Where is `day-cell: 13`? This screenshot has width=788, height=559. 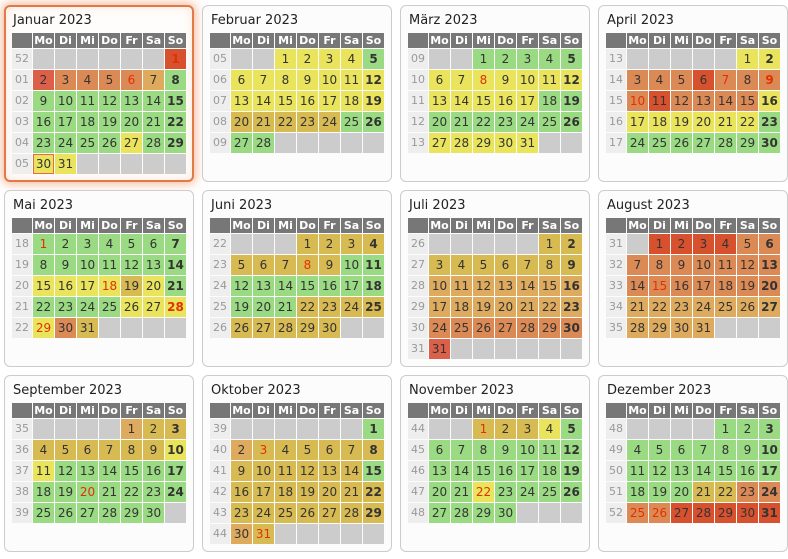 day-cell: 13 is located at coordinates (263, 286).